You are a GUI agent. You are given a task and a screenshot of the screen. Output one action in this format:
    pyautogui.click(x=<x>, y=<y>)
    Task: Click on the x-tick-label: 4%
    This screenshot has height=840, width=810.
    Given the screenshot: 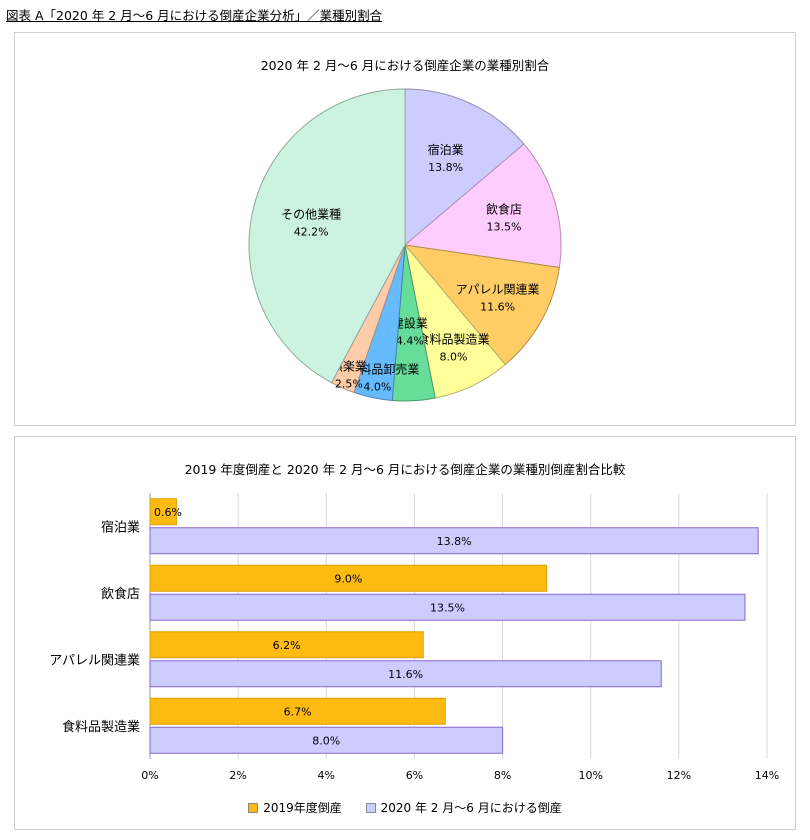 What is the action you would take?
    pyautogui.click(x=326, y=775)
    